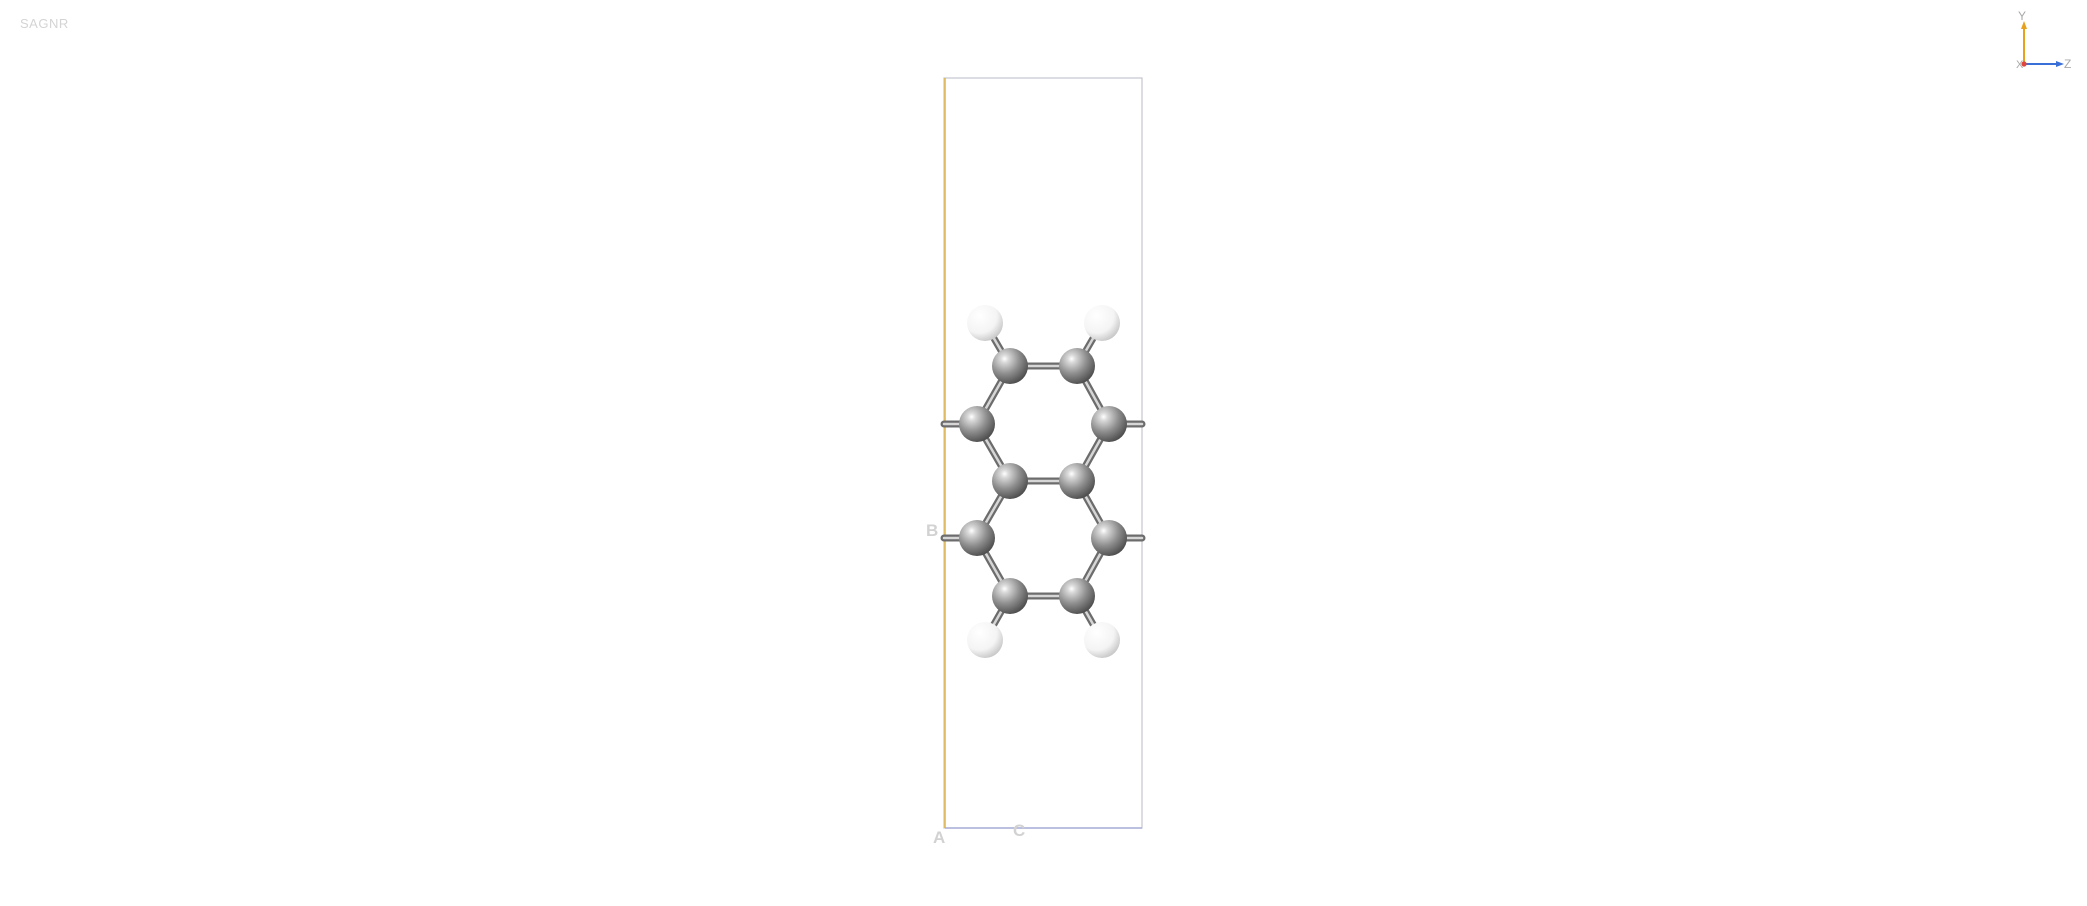 The width and height of the screenshot is (2087, 906). Describe the element at coordinates (932, 530) in the screenshot. I see `cell-label-b: B` at that location.